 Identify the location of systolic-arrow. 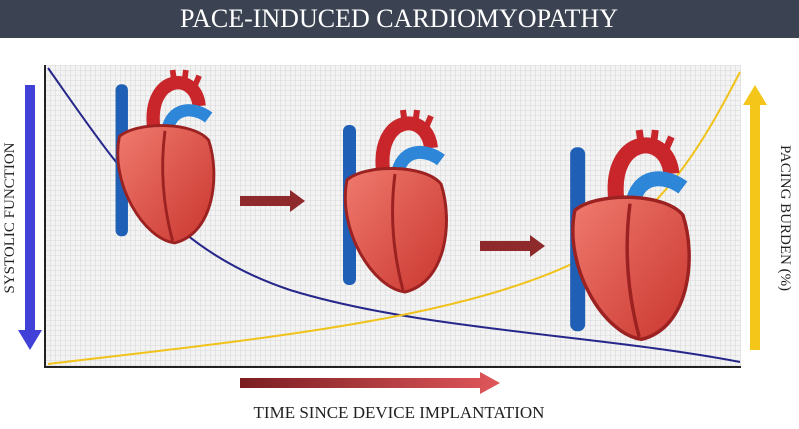
(30, 217).